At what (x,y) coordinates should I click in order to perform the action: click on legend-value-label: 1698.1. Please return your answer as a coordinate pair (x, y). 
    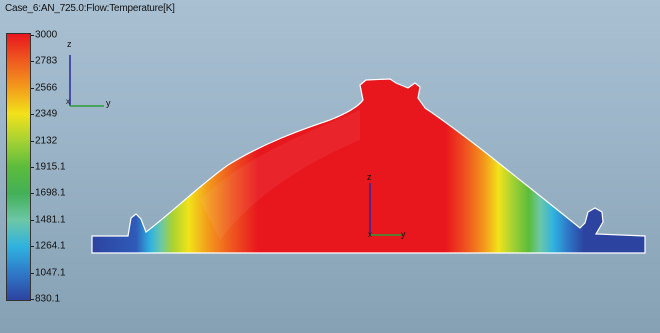
    Looking at the image, I should click on (50, 193).